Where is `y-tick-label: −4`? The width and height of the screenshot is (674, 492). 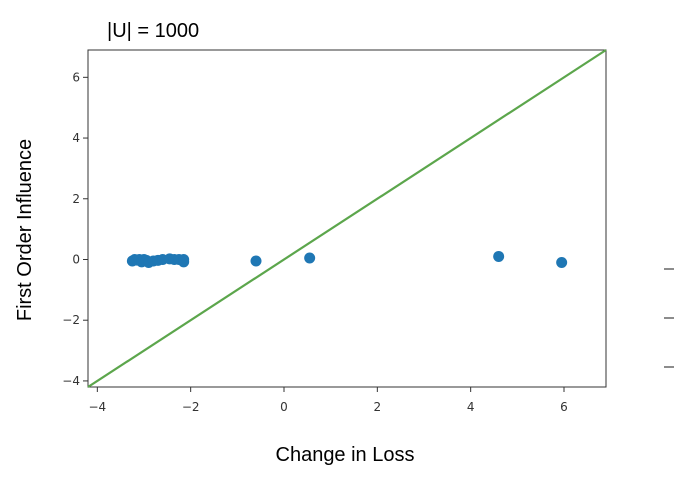
y-tick-label: −4 is located at coordinates (71, 381).